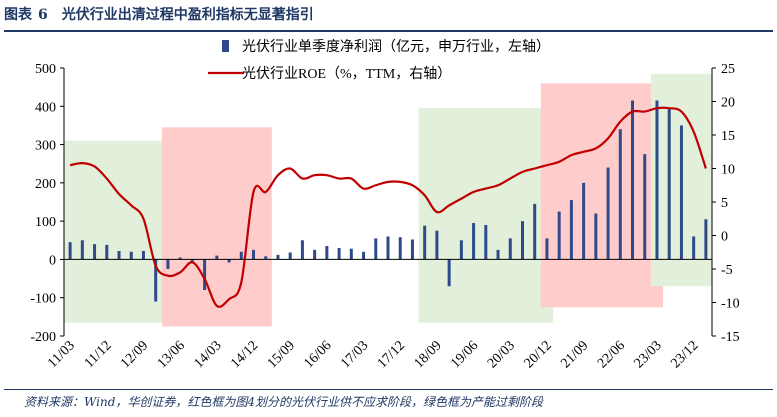  I want to click on x-axis-tick-label: 19/06, so click(464, 354).